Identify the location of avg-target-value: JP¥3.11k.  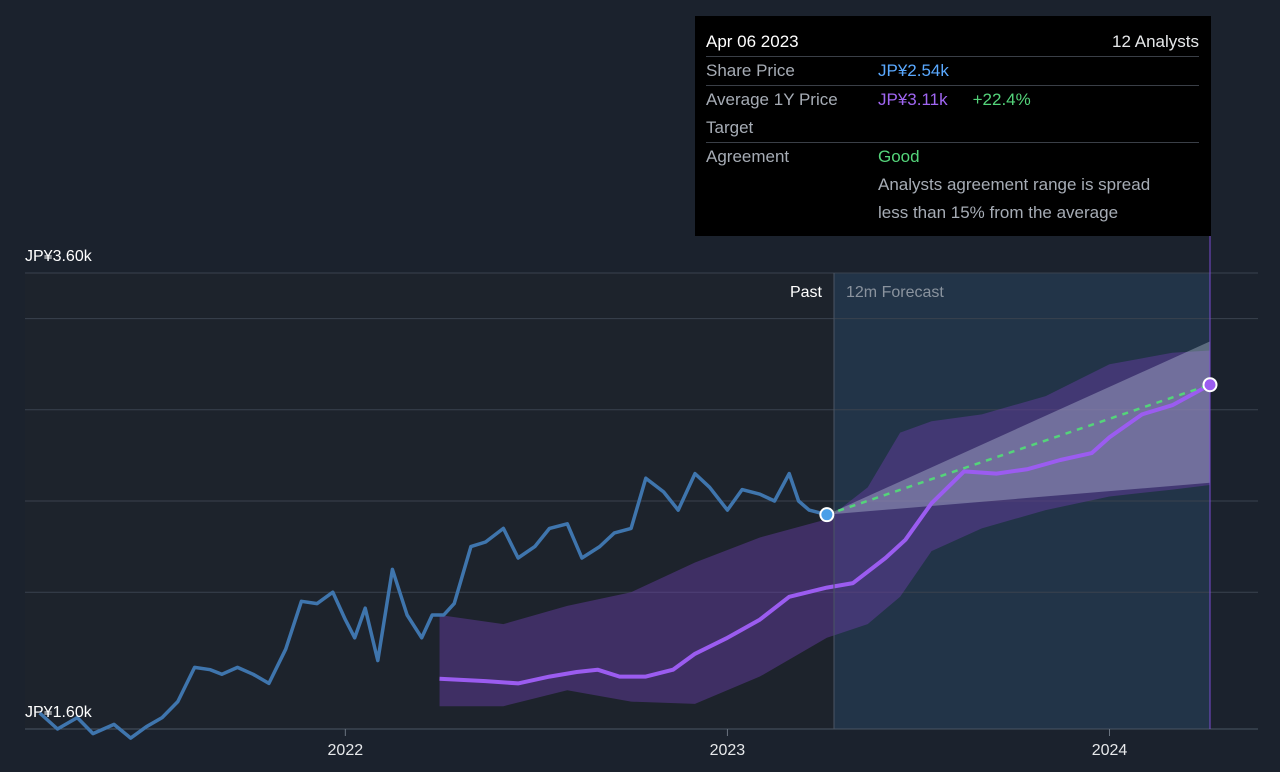
(913, 99).